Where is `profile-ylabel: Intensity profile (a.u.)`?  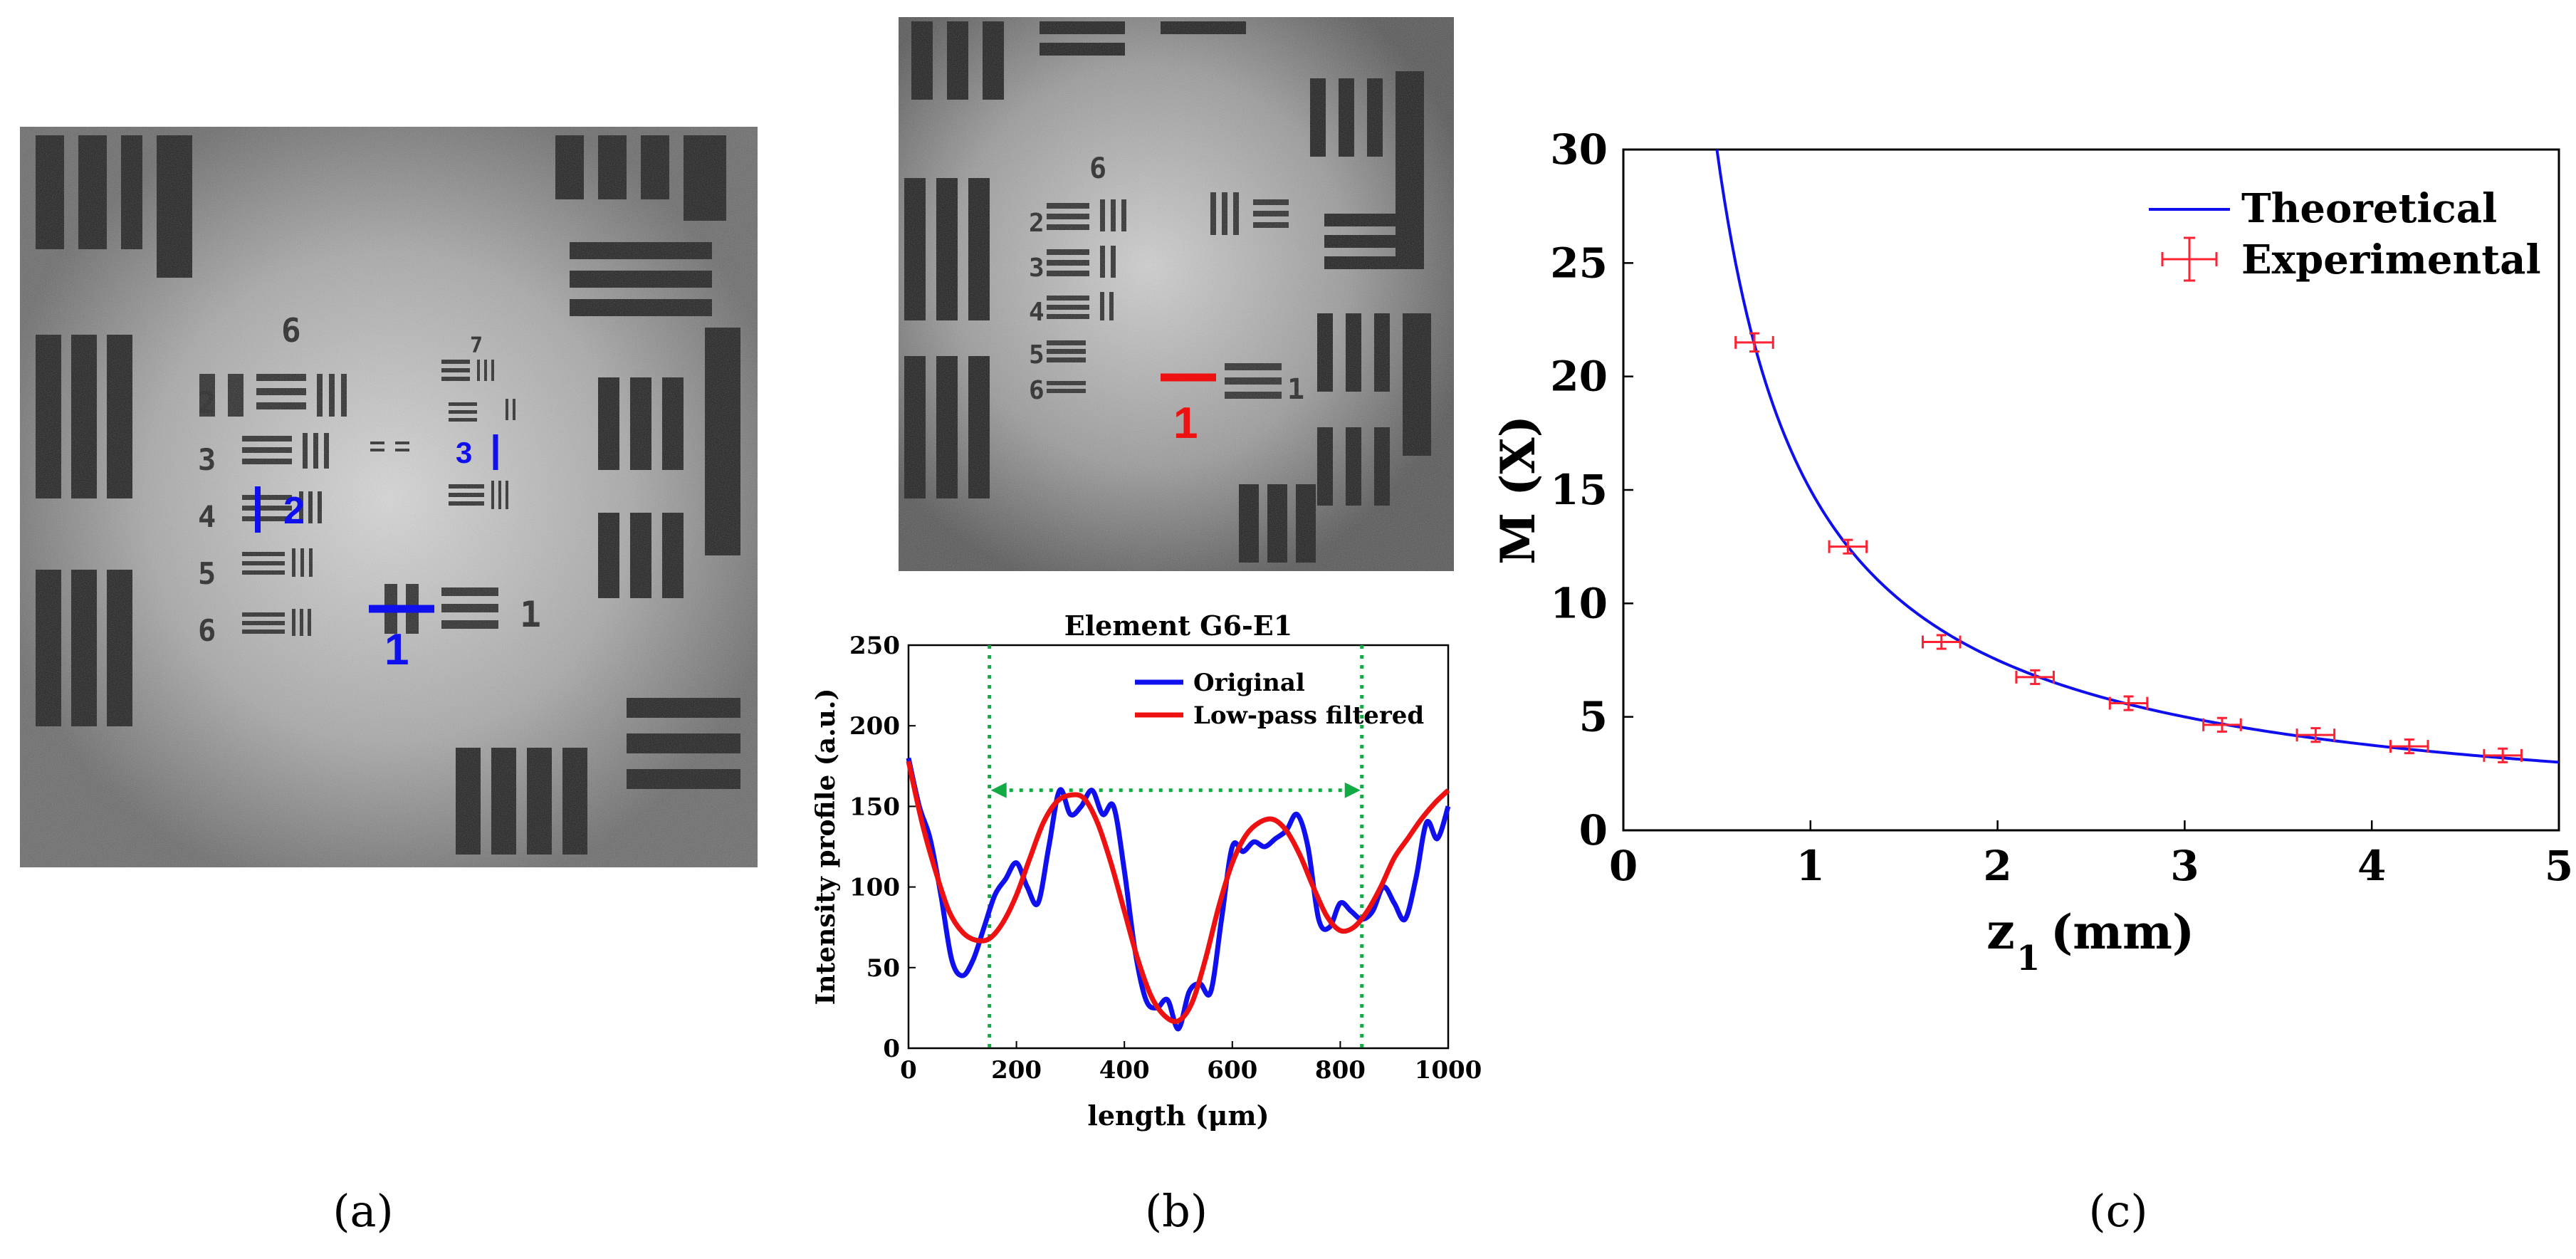
profile-ylabel: Intensity profile (a.u.) is located at coordinates (826, 847).